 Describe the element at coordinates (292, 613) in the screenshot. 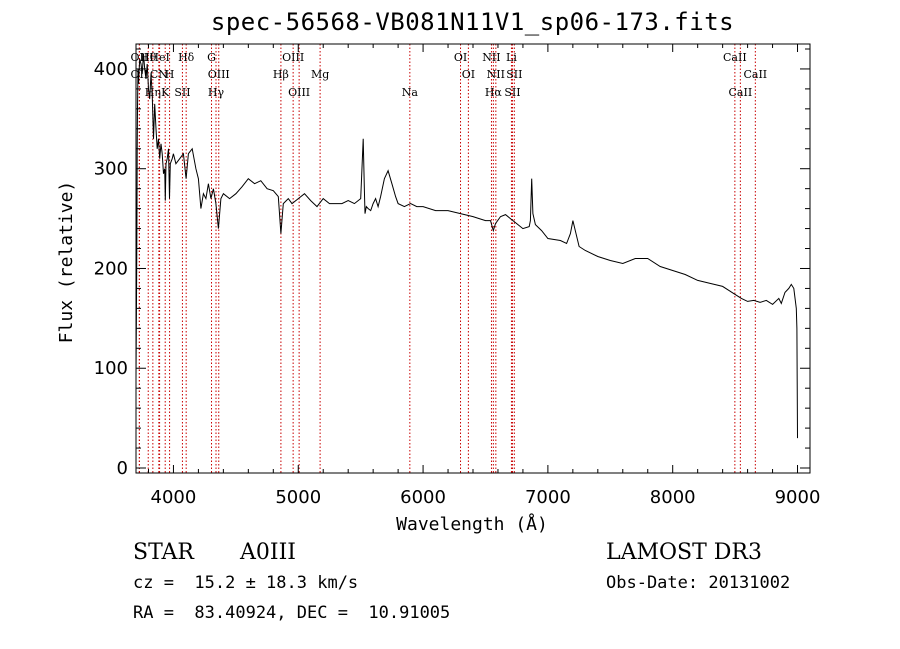

I see `coordinates: RA = 83.40924, DEC = 10.91005` at that location.